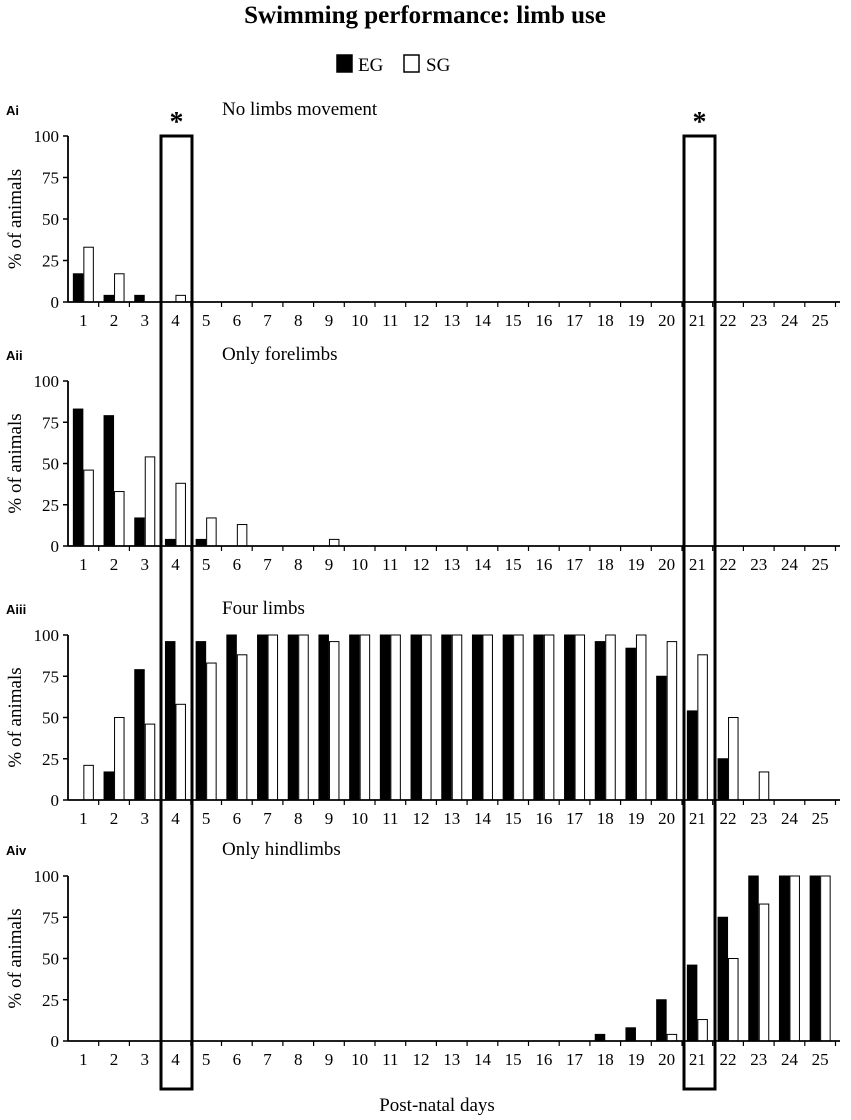 The height and width of the screenshot is (1120, 851). Describe the element at coordinates (263, 608) in the screenshot. I see `panel-title: Four limbs` at that location.